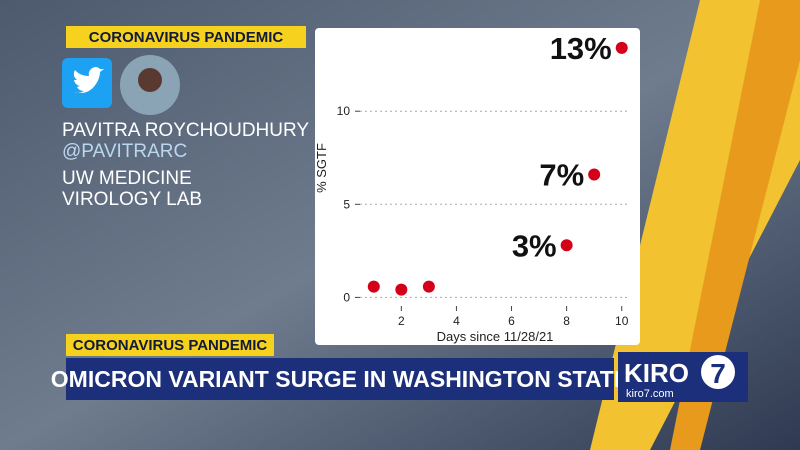  What do you see at coordinates (495, 336) in the screenshot?
I see `x-axis-label: Days since 11/28/21` at bounding box center [495, 336].